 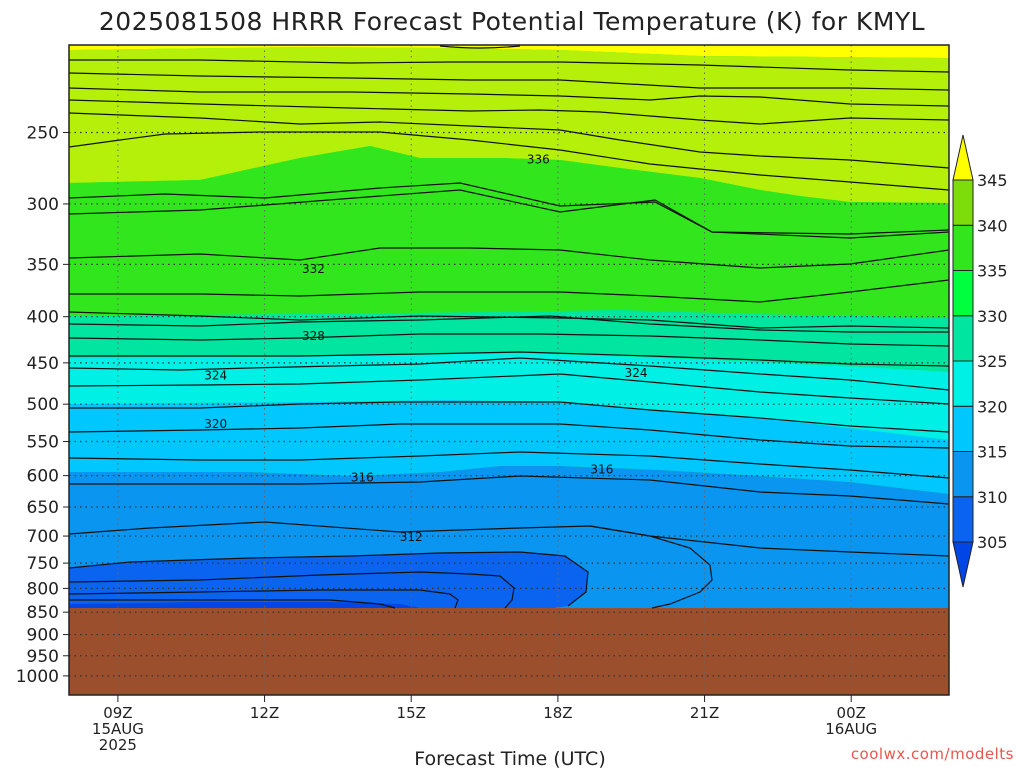 I want to click on y-tick-label-800: 800, so click(x=43, y=589).